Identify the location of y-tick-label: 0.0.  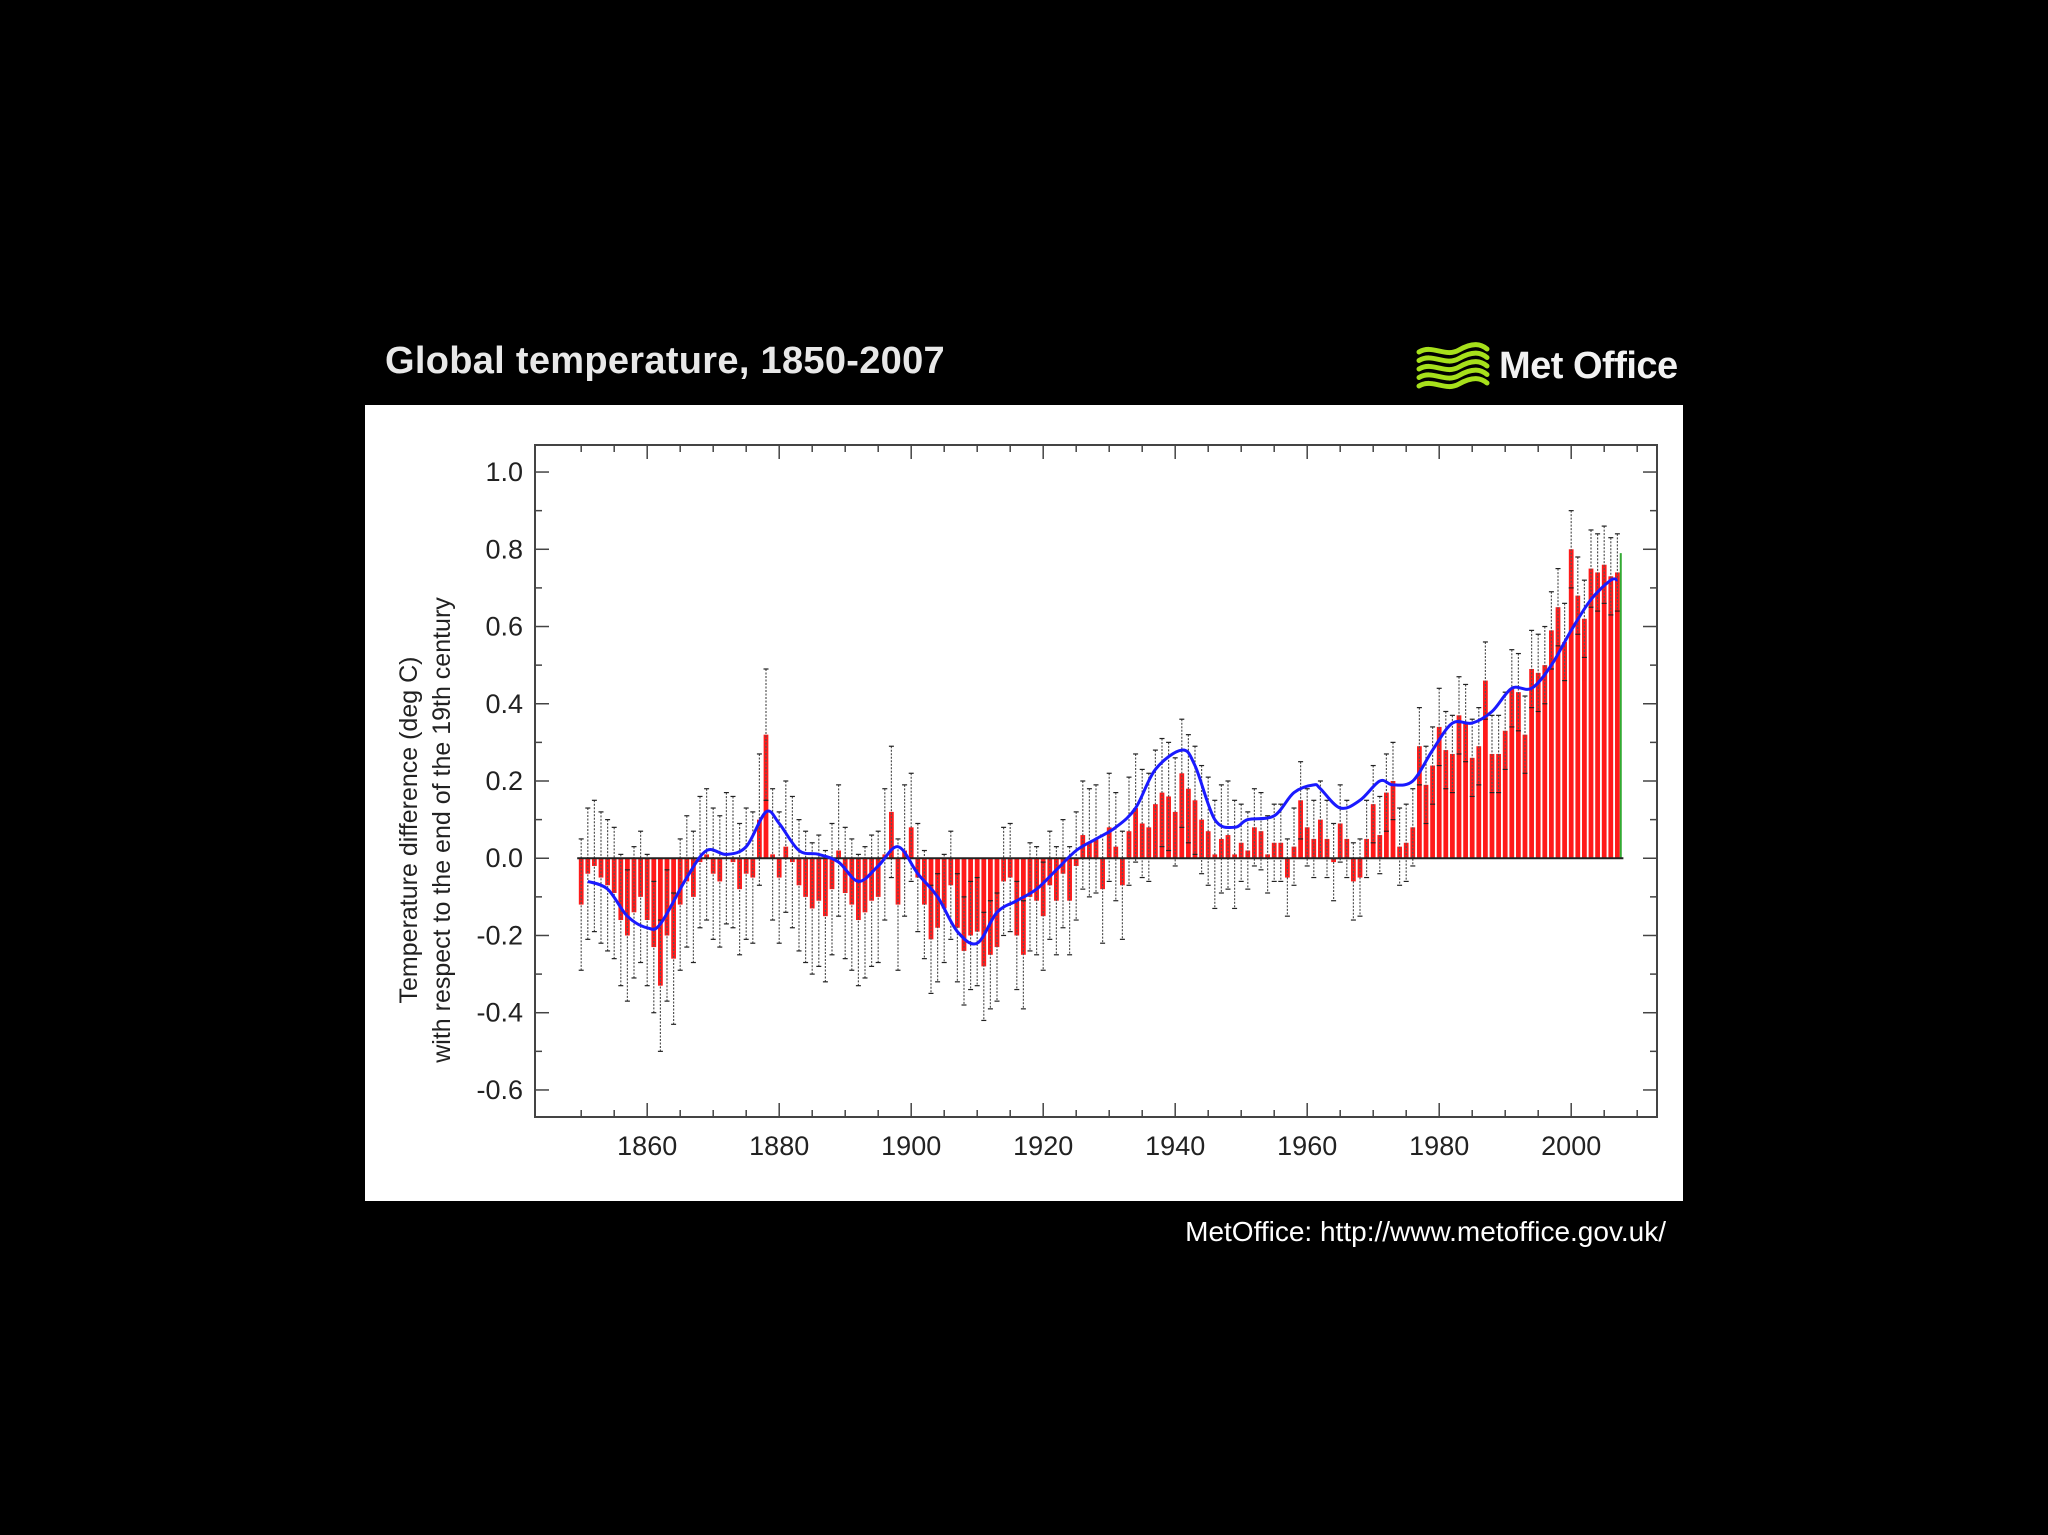
(504, 858).